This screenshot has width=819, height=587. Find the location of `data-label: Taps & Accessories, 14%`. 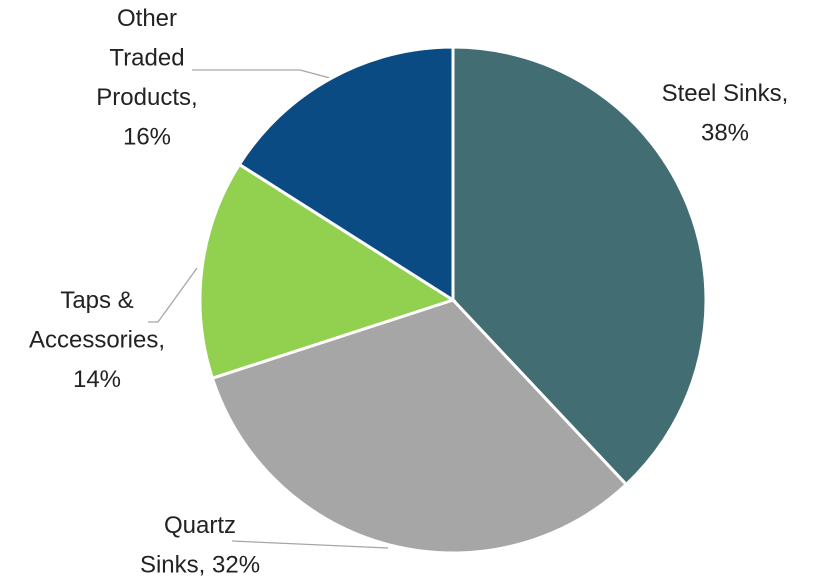

data-label: Taps & Accessories, 14% is located at coordinates (97, 340).